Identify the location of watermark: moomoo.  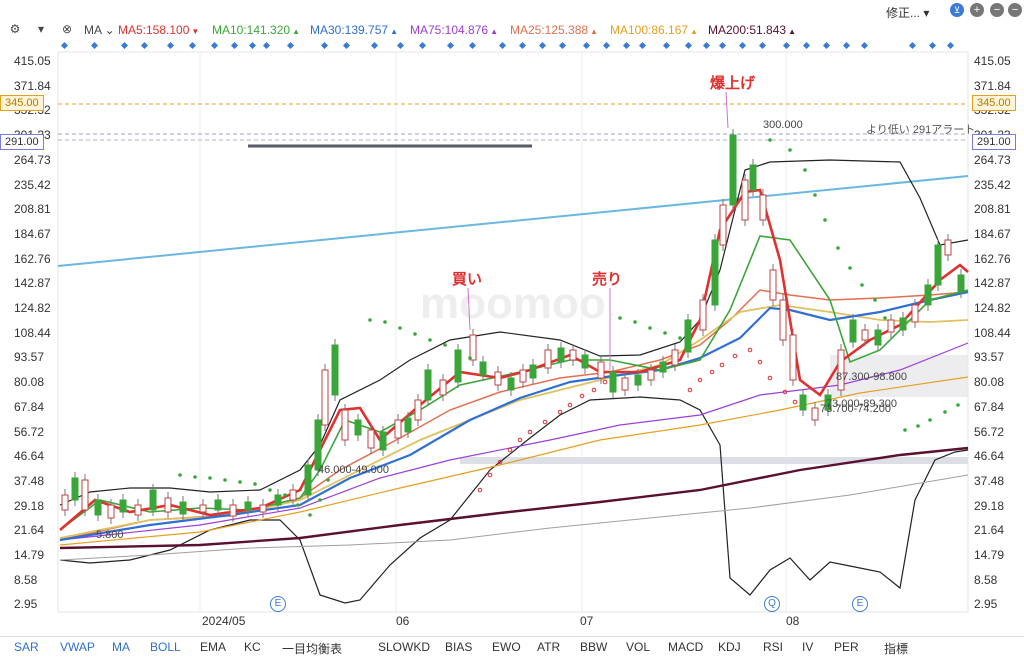
(513, 303).